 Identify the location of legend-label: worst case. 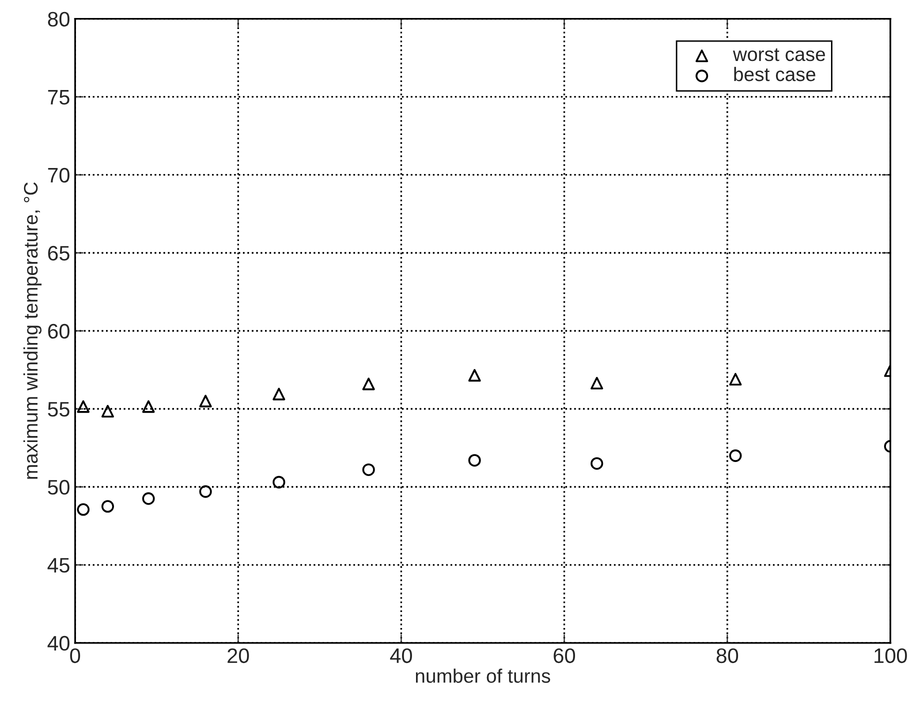
(779, 55).